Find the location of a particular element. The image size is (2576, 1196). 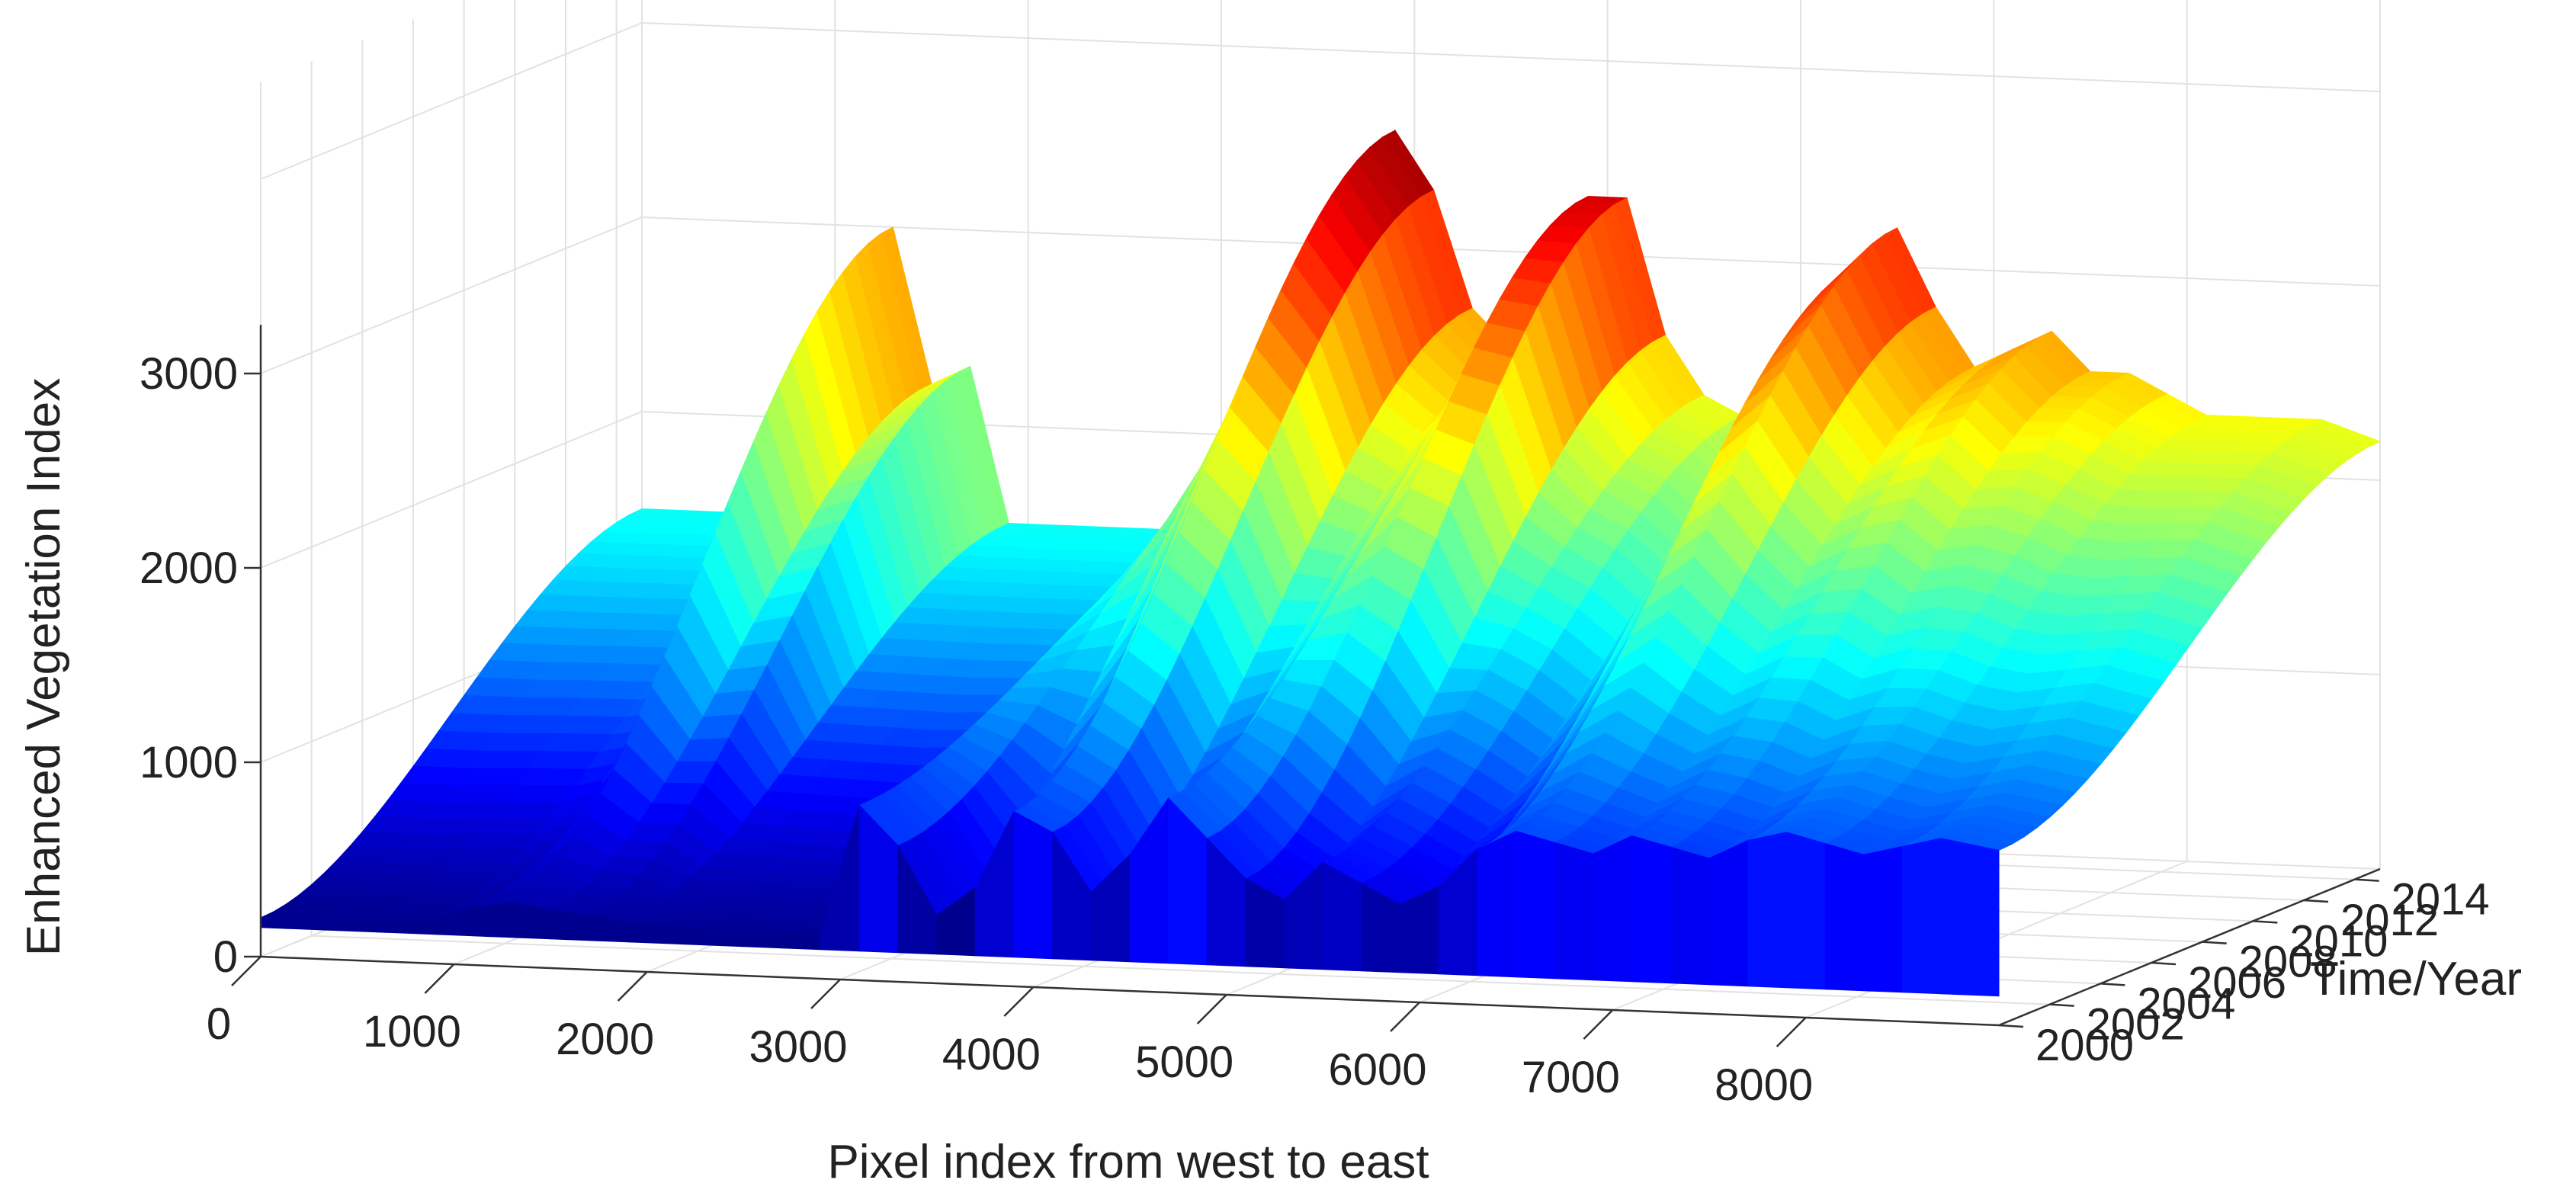

y-tick-label: 2010 is located at coordinates (2338, 941).